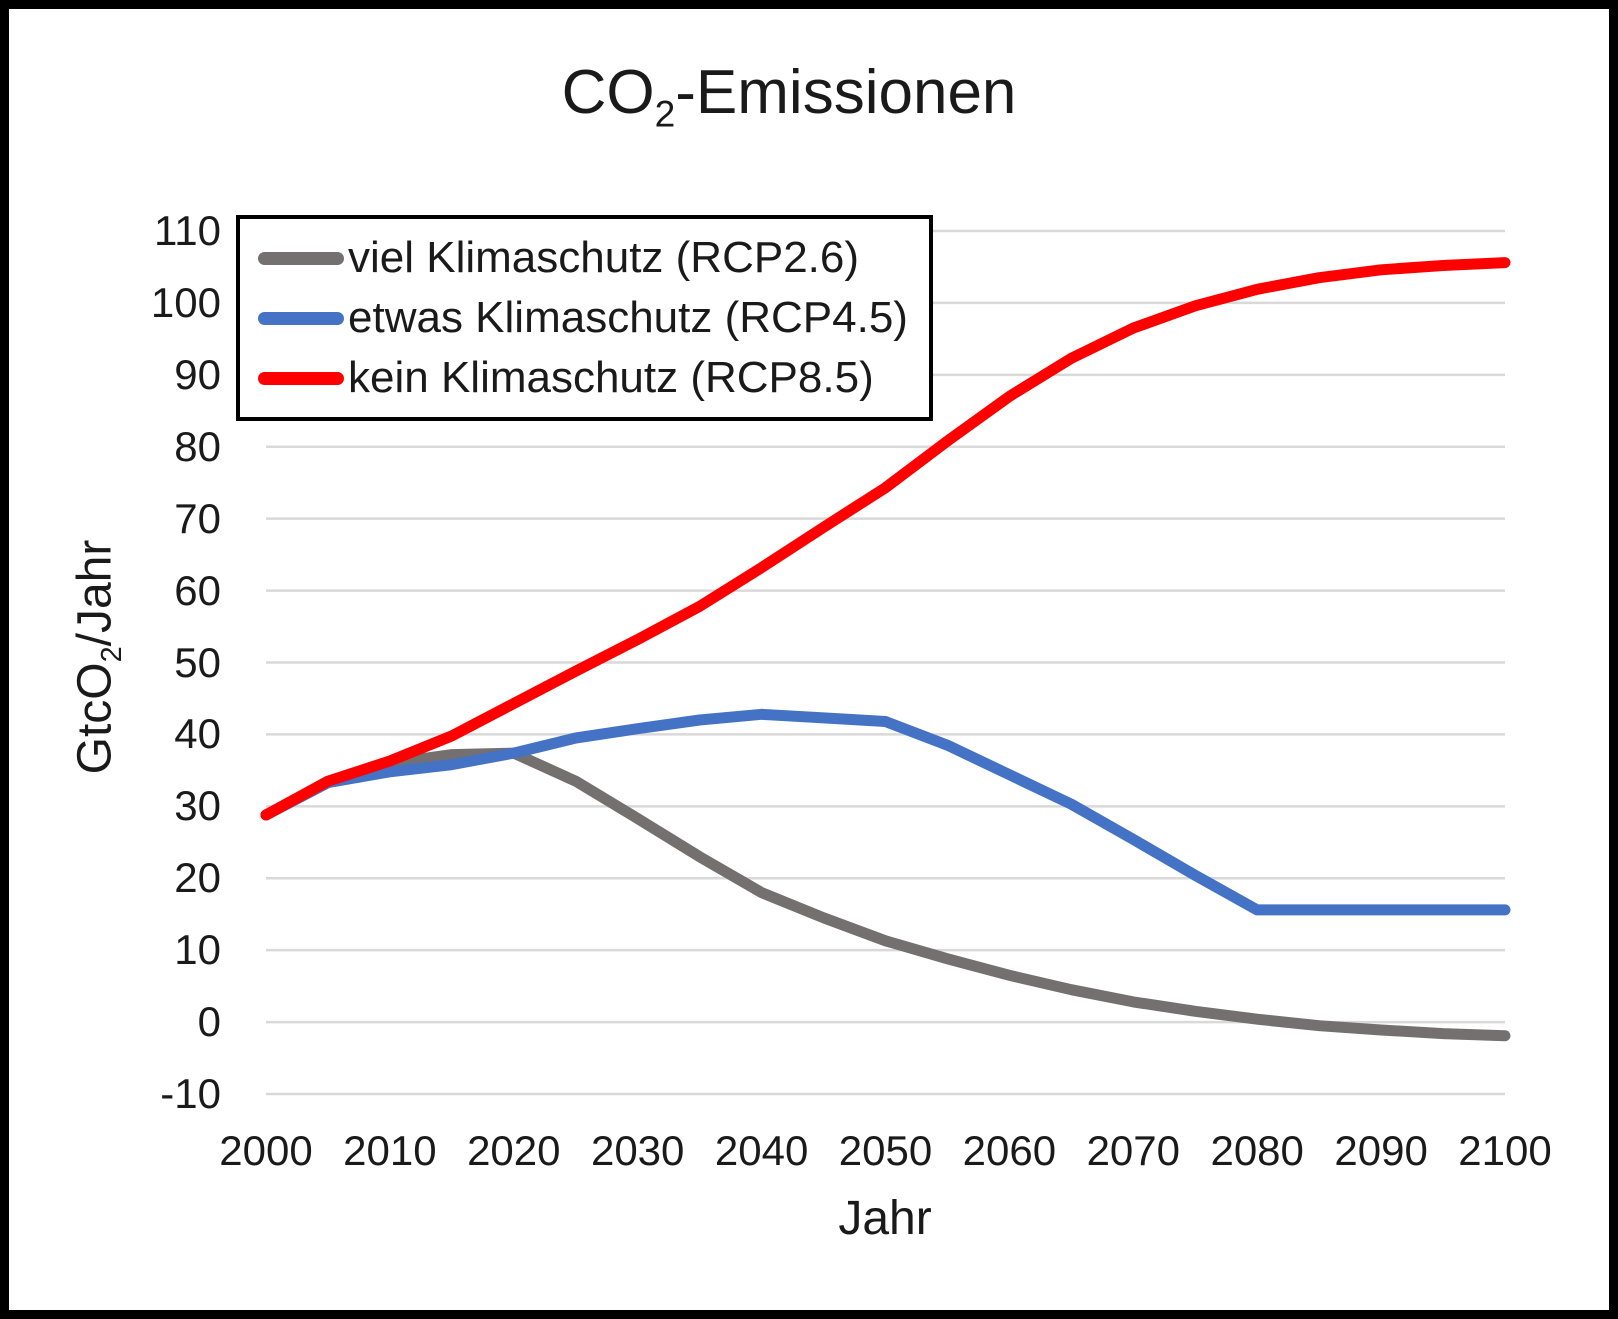 This screenshot has width=1618, height=1319. I want to click on y-tick-label-20: 20, so click(197, 878).